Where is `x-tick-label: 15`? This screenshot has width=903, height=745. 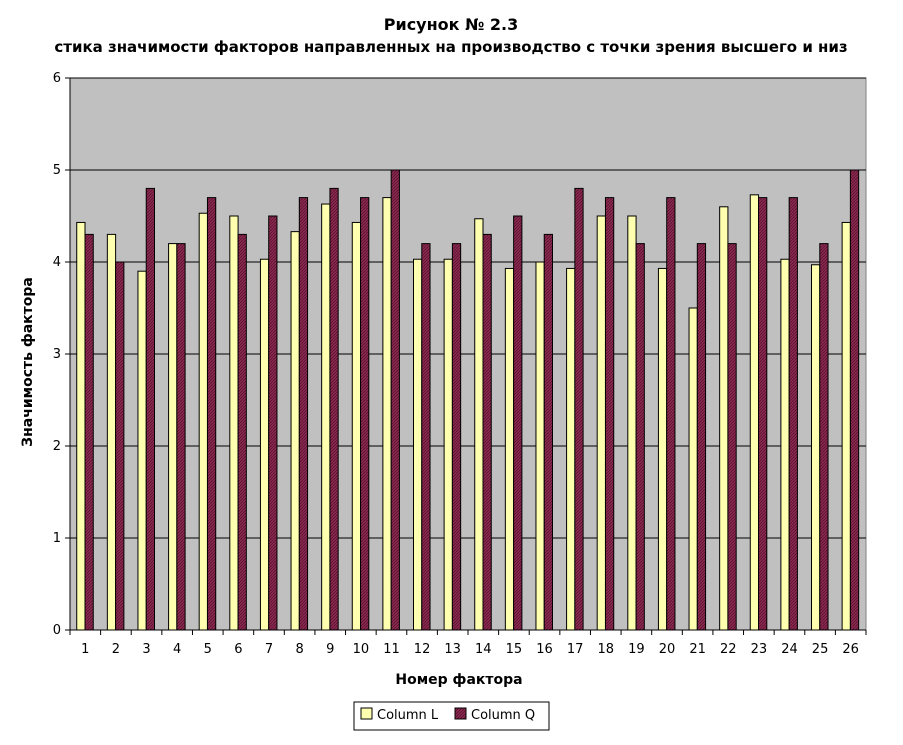
x-tick-label: 15 is located at coordinates (514, 649).